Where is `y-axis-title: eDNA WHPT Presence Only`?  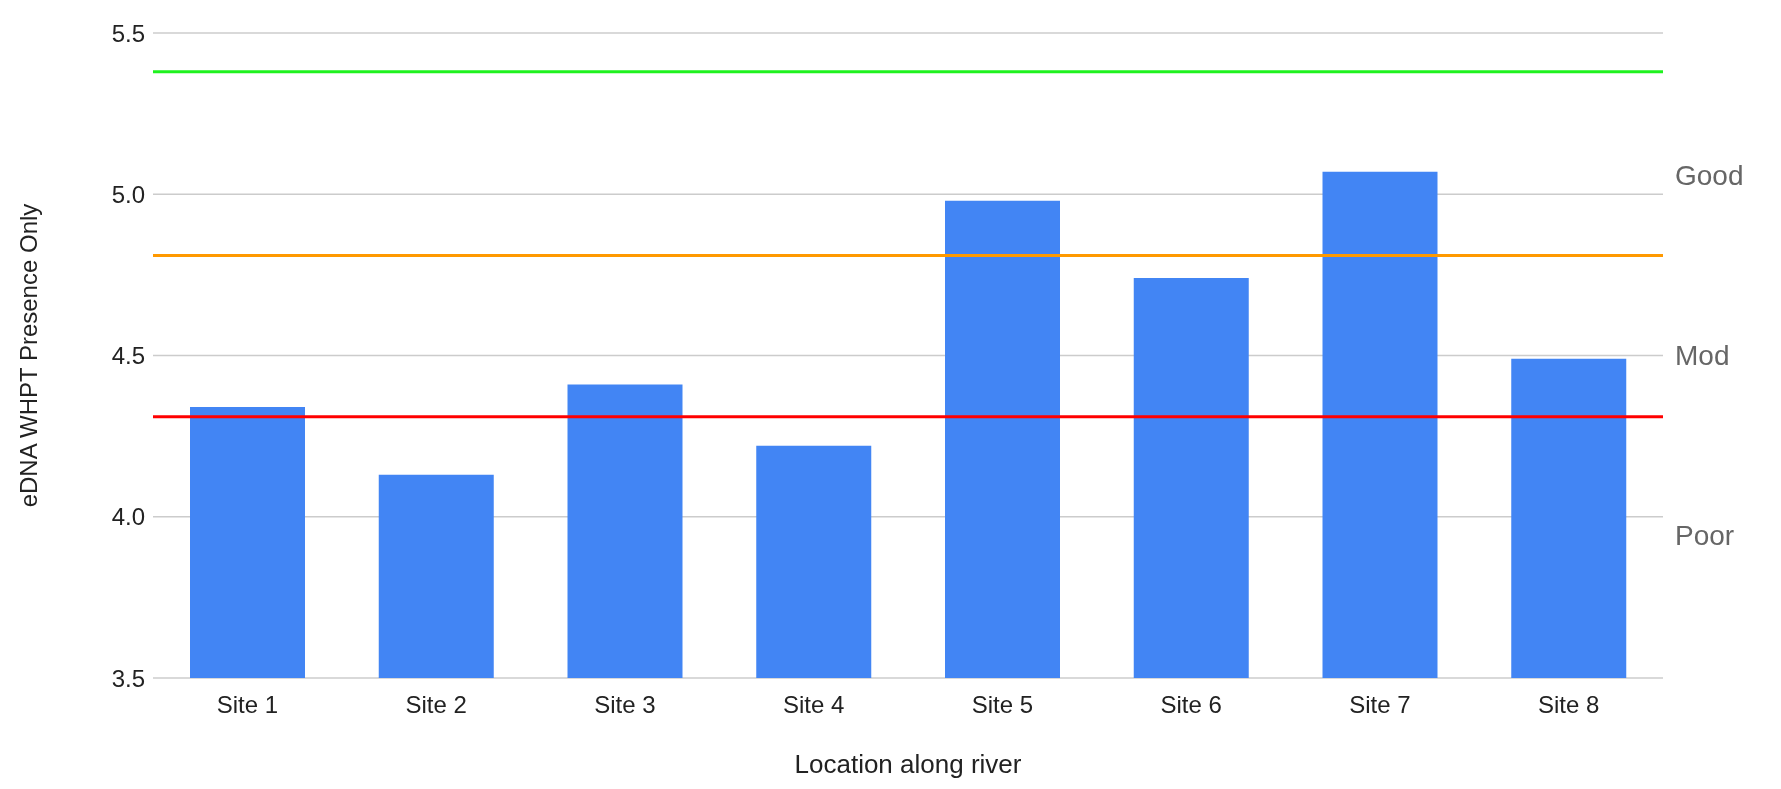
y-axis-title: eDNA WHPT Presence Only is located at coordinates (28, 355).